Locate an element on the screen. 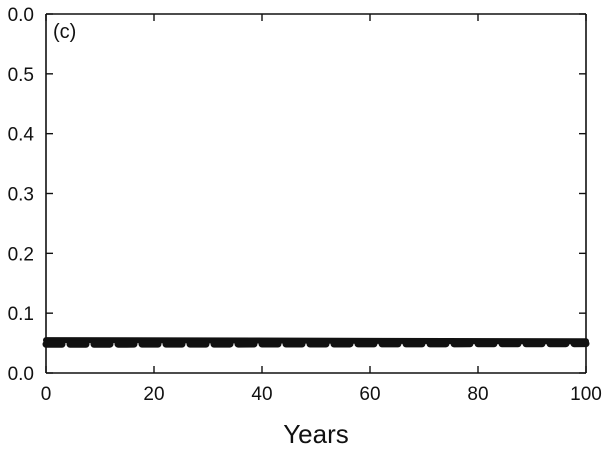 This screenshot has width=606, height=461. series is located at coordinates (316, 342).